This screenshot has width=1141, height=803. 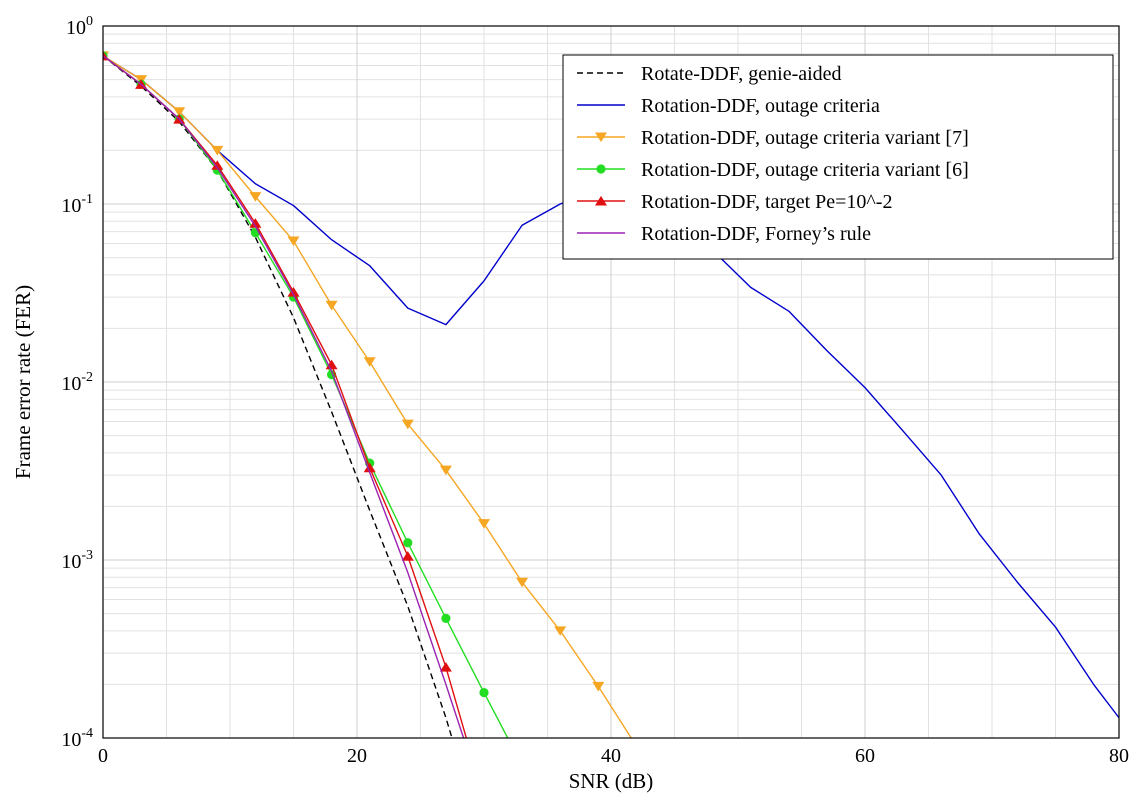 What do you see at coordinates (103, 756) in the screenshot?
I see `x-tick-label: 0` at bounding box center [103, 756].